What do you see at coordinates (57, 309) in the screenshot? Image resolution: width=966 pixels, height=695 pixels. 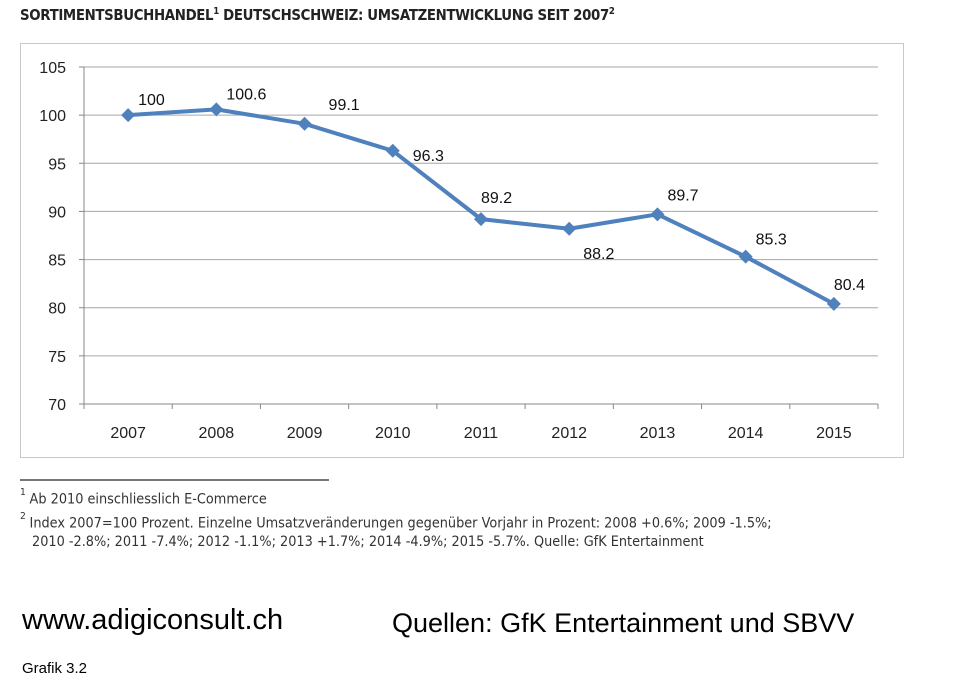 I see `y-tick-label: 80` at bounding box center [57, 309].